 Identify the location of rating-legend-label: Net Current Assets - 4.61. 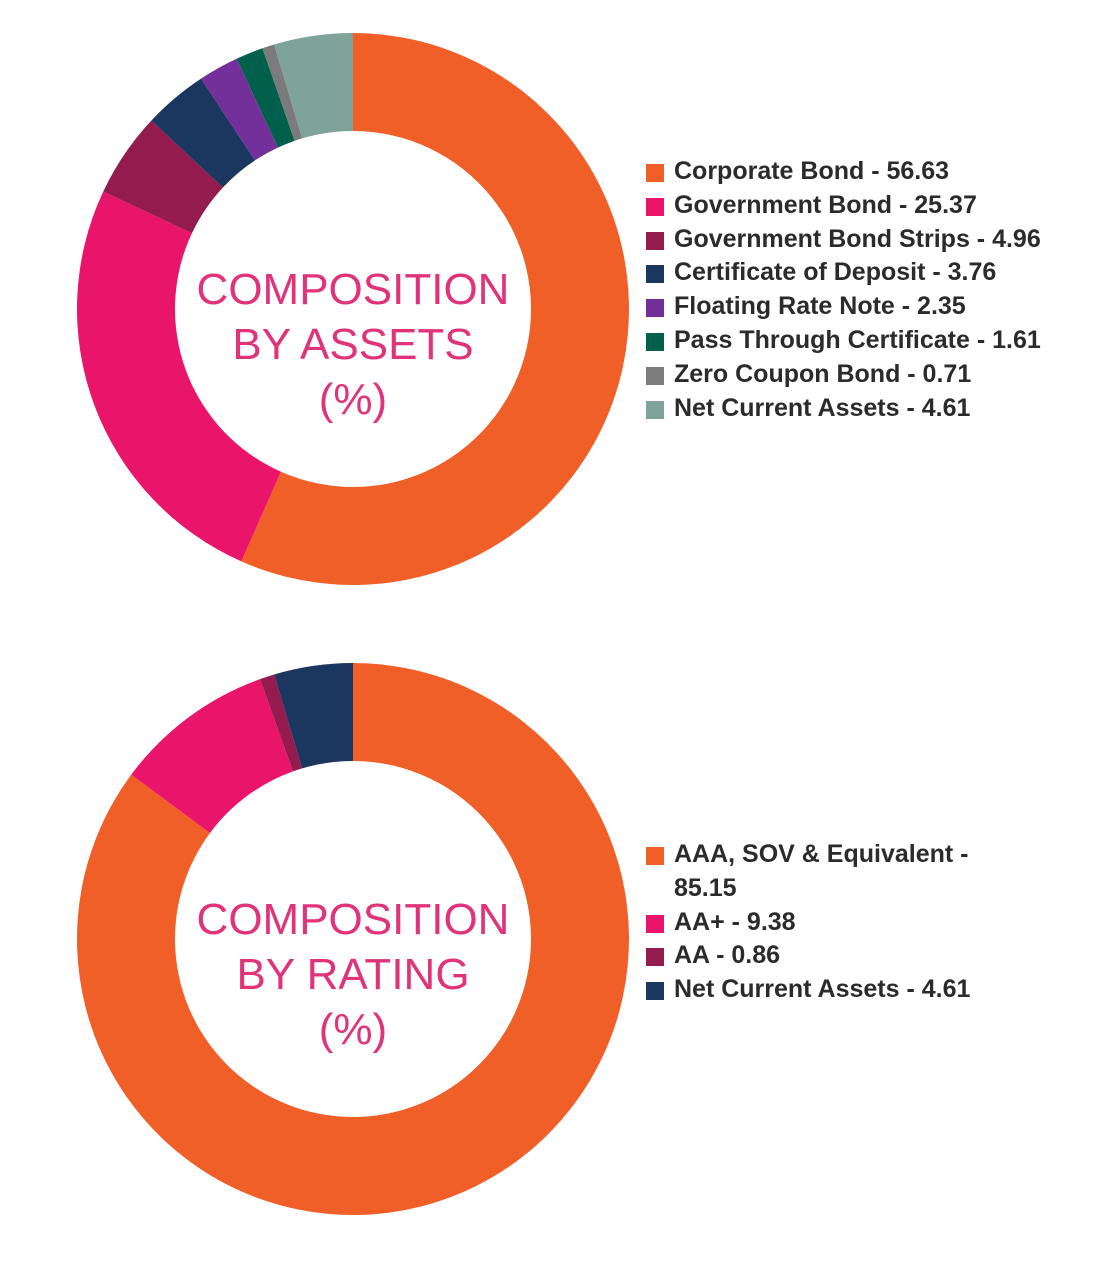
(822, 989).